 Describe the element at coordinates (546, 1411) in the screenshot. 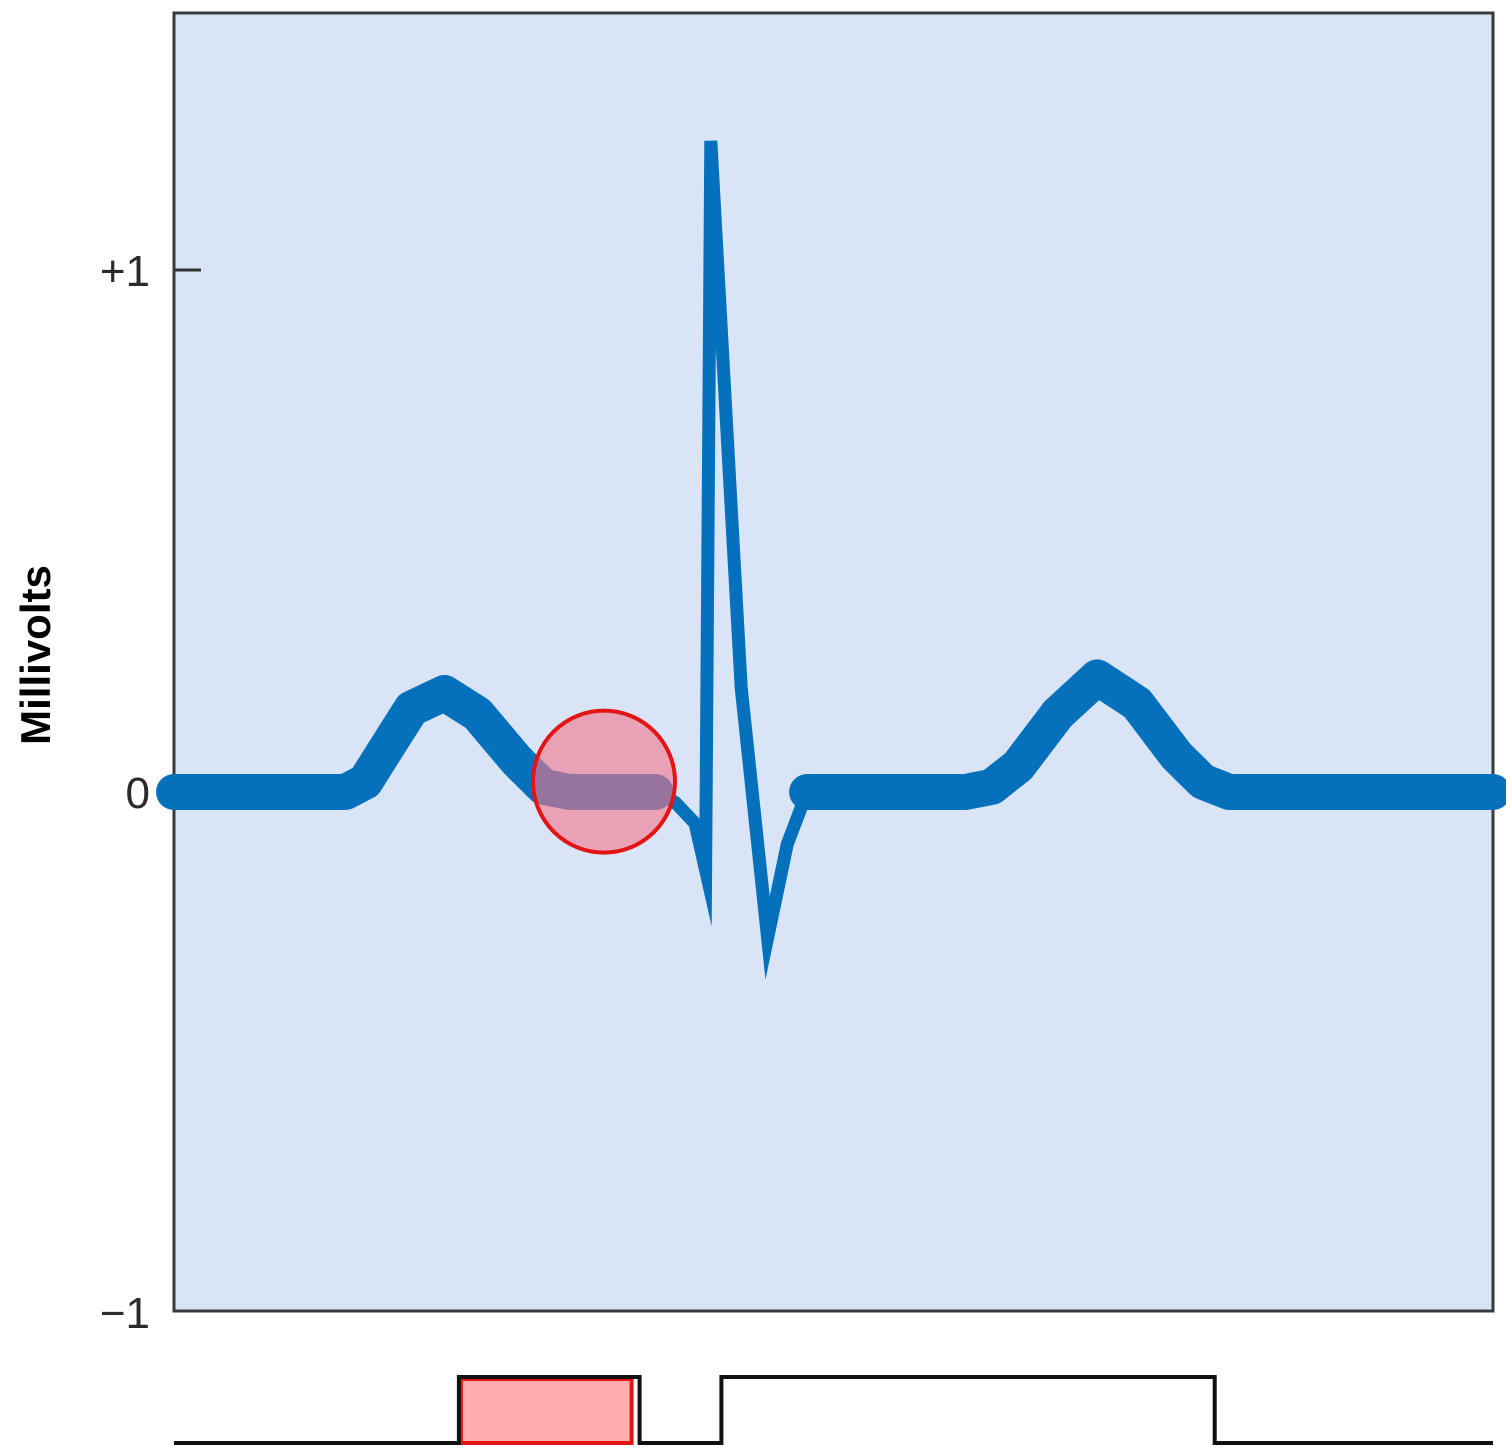

I see `interval-highlight-box` at that location.